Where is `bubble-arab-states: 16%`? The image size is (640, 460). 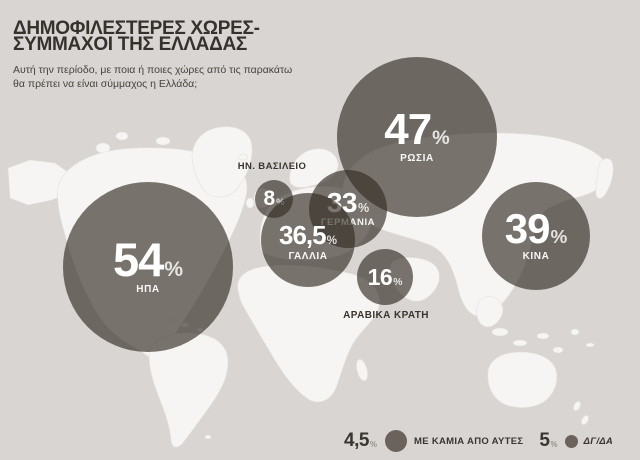
bubble-arab-states: 16% is located at coordinates (385, 277).